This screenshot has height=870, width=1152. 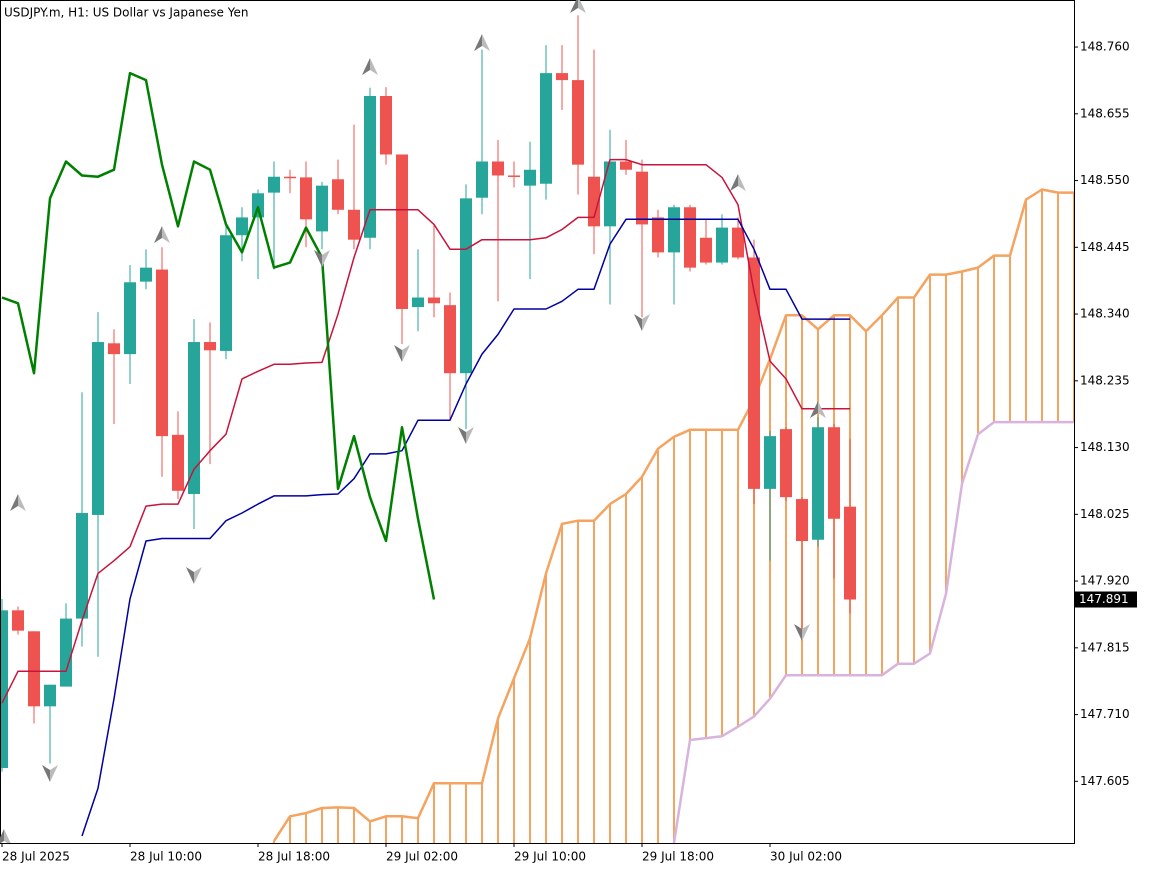 I want to click on current-price-label: 147.891, so click(x=1104, y=599).